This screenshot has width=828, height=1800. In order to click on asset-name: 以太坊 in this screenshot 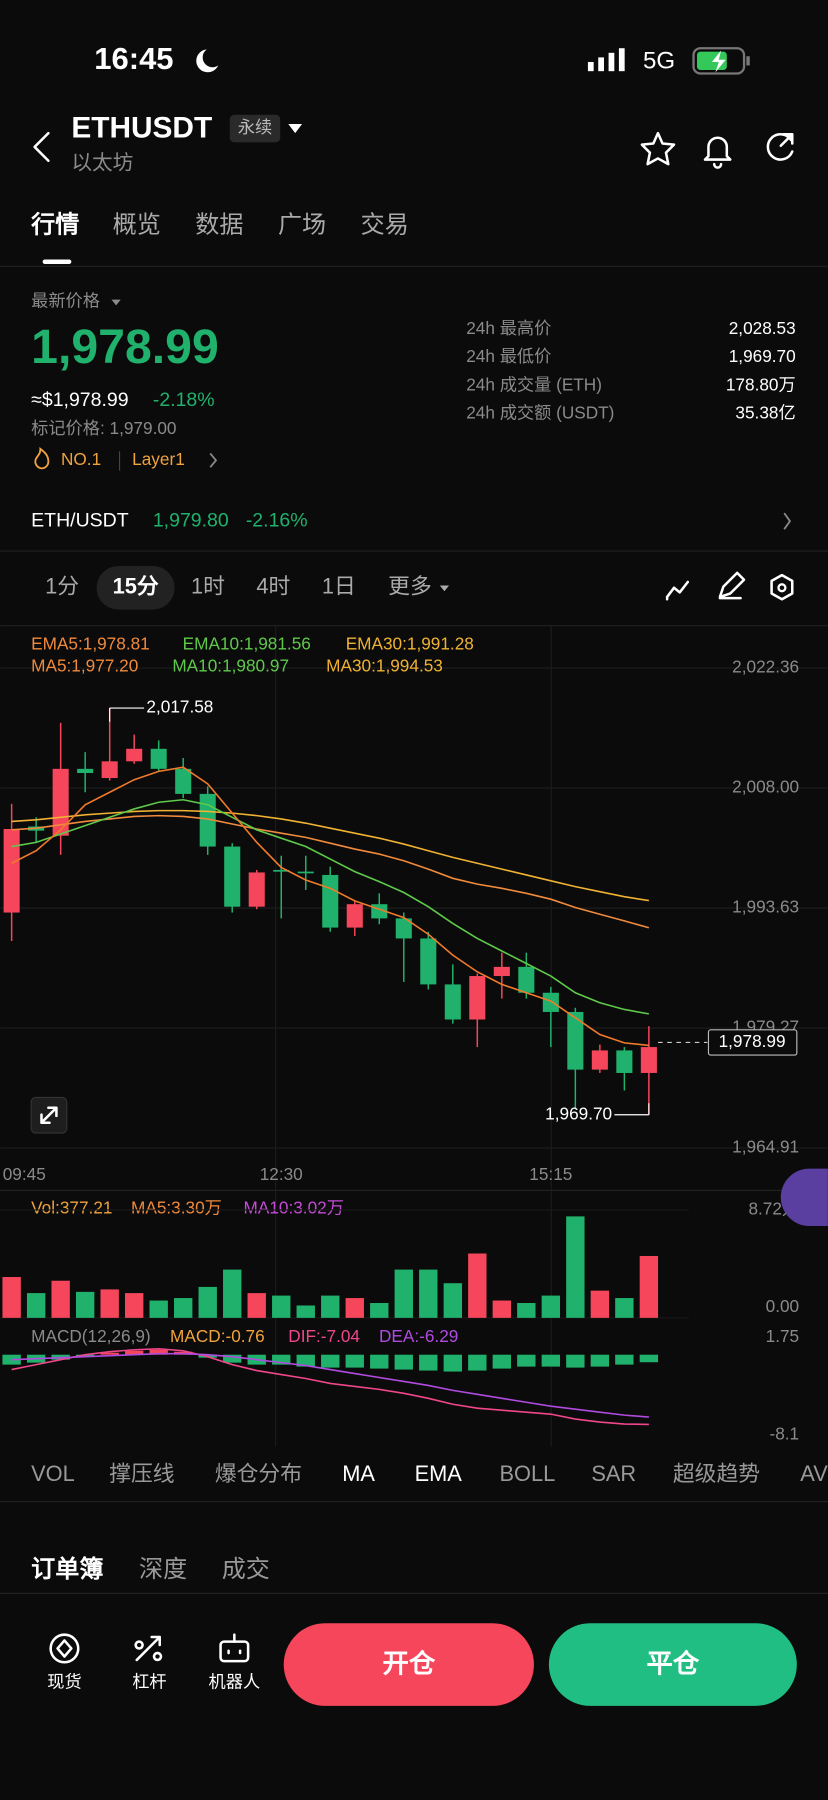, I will do `click(102, 163)`.